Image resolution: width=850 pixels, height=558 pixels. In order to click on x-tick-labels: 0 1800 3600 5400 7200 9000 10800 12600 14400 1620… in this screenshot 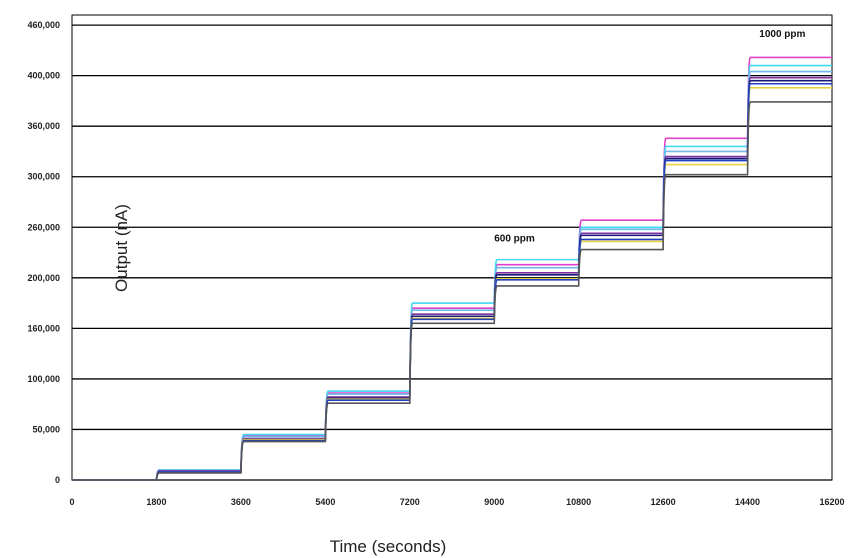, I will do `click(456, 502)`.